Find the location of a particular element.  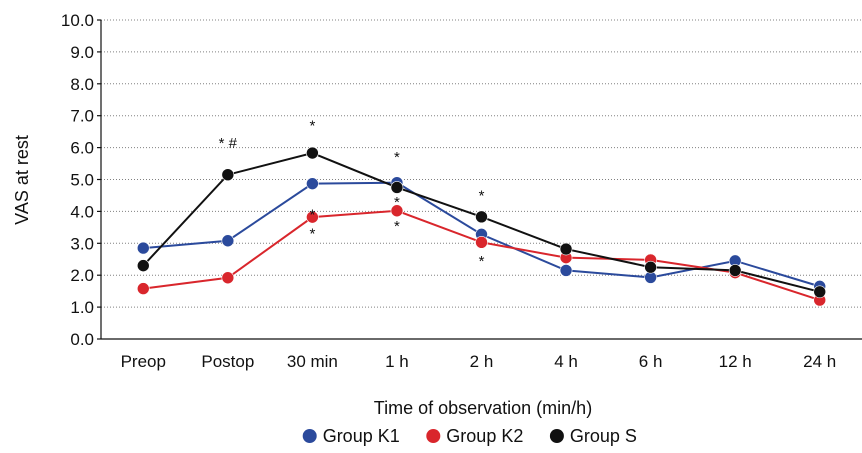

y-tick-label: 0.0 is located at coordinates (82, 339).